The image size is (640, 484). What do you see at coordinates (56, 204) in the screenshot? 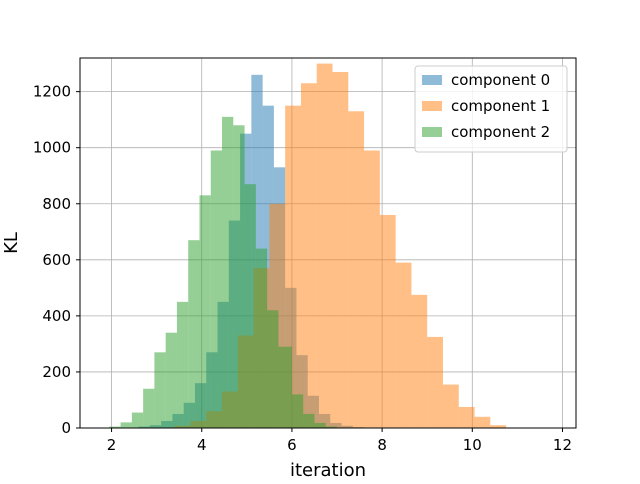
I see `y-tick-label: 800` at bounding box center [56, 204].